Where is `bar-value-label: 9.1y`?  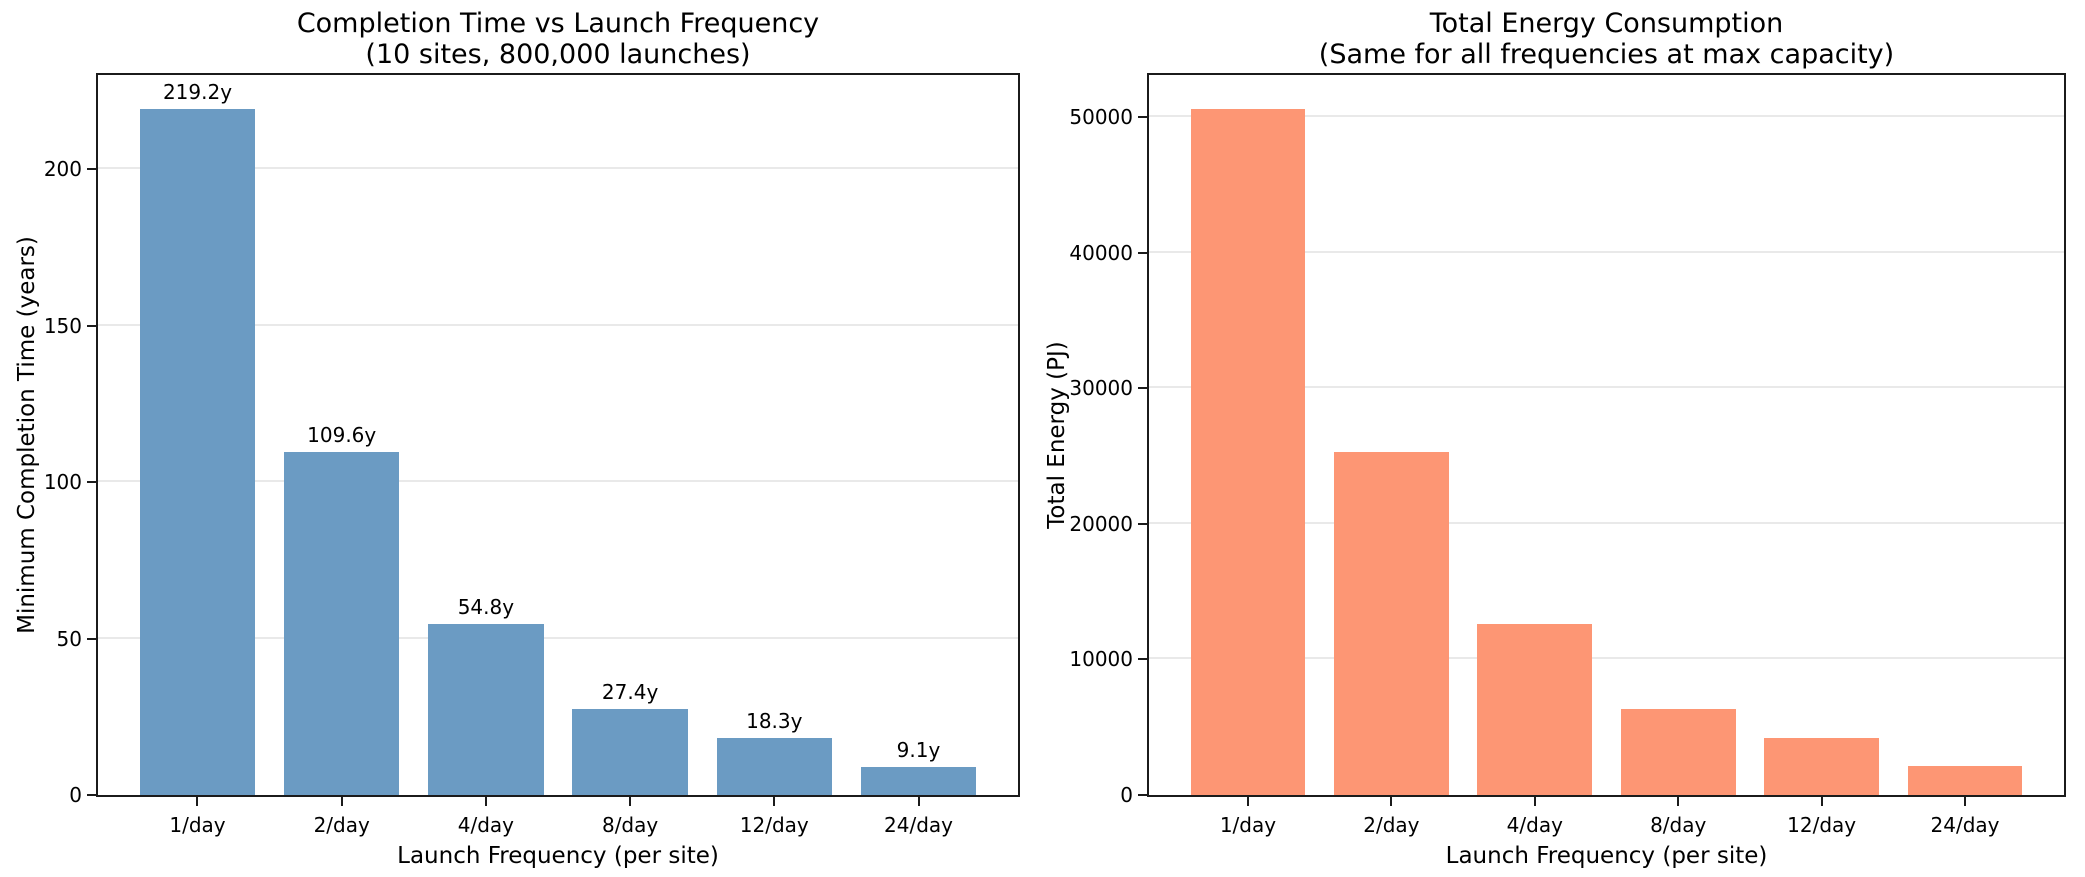
bar-value-label: 9.1y is located at coordinates (918, 749).